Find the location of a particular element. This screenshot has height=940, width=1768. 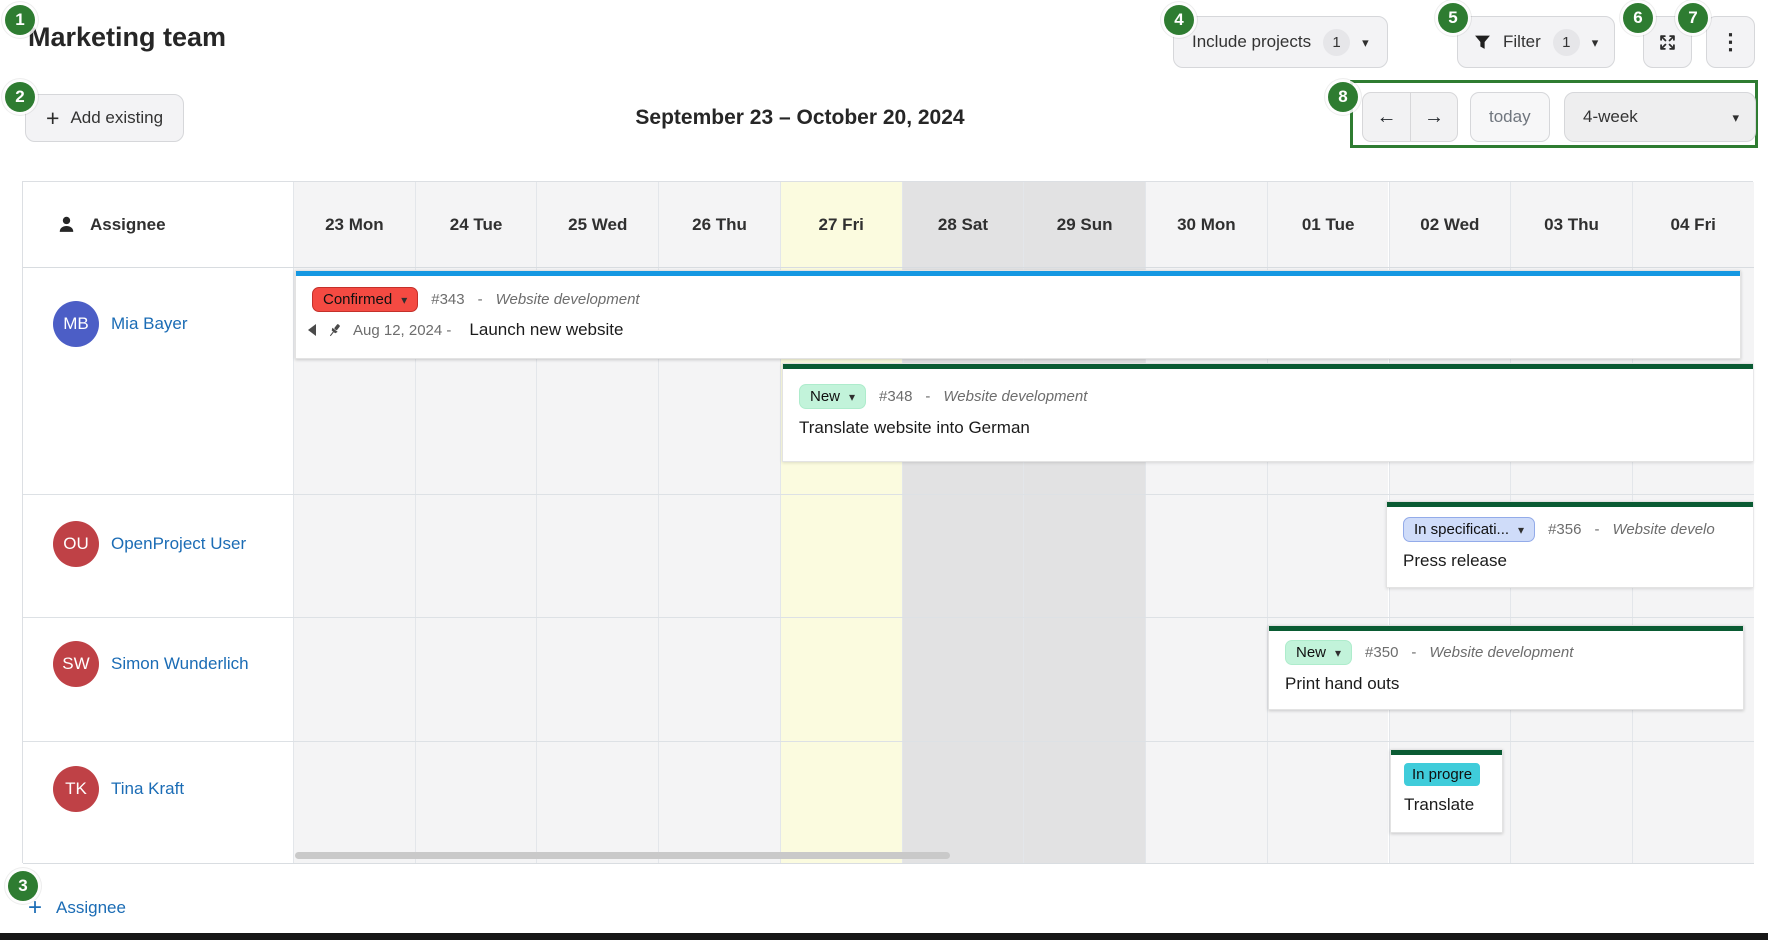

annotation-badge-4: 4 is located at coordinates (1179, 20).